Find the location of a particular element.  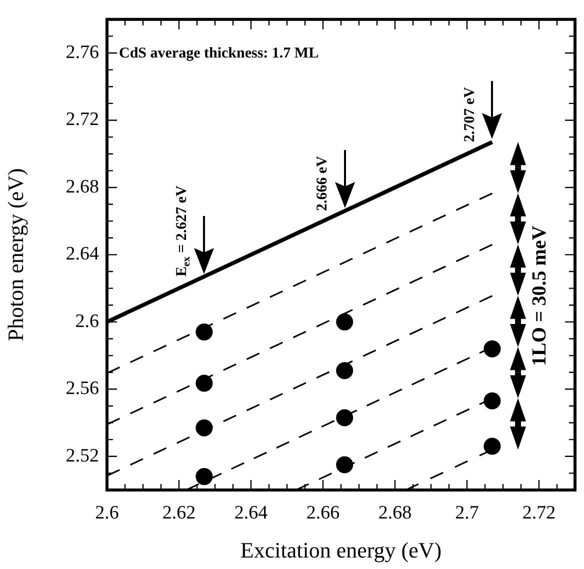

annotation: CdS average thickness: 1.7 ML is located at coordinates (219, 53).